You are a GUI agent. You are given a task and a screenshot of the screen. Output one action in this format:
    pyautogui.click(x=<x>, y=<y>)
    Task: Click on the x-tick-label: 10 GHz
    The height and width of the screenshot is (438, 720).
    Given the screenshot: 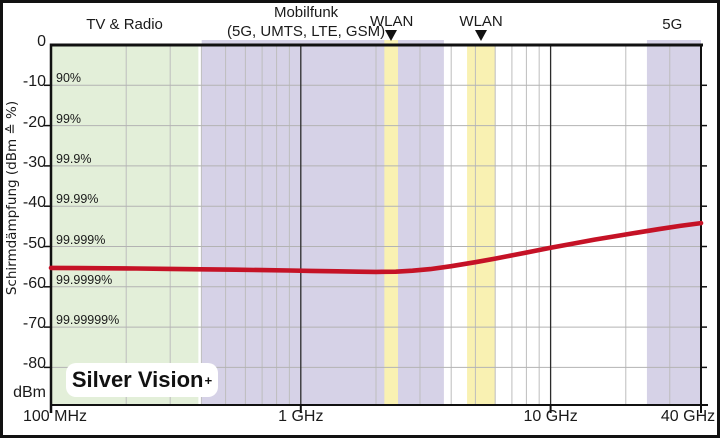 What is the action you would take?
    pyautogui.click(x=550, y=416)
    